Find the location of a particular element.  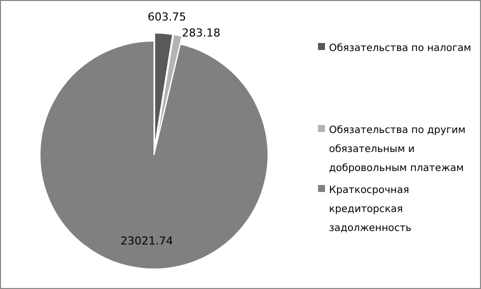

data-label: 603.75 is located at coordinates (167, 17).